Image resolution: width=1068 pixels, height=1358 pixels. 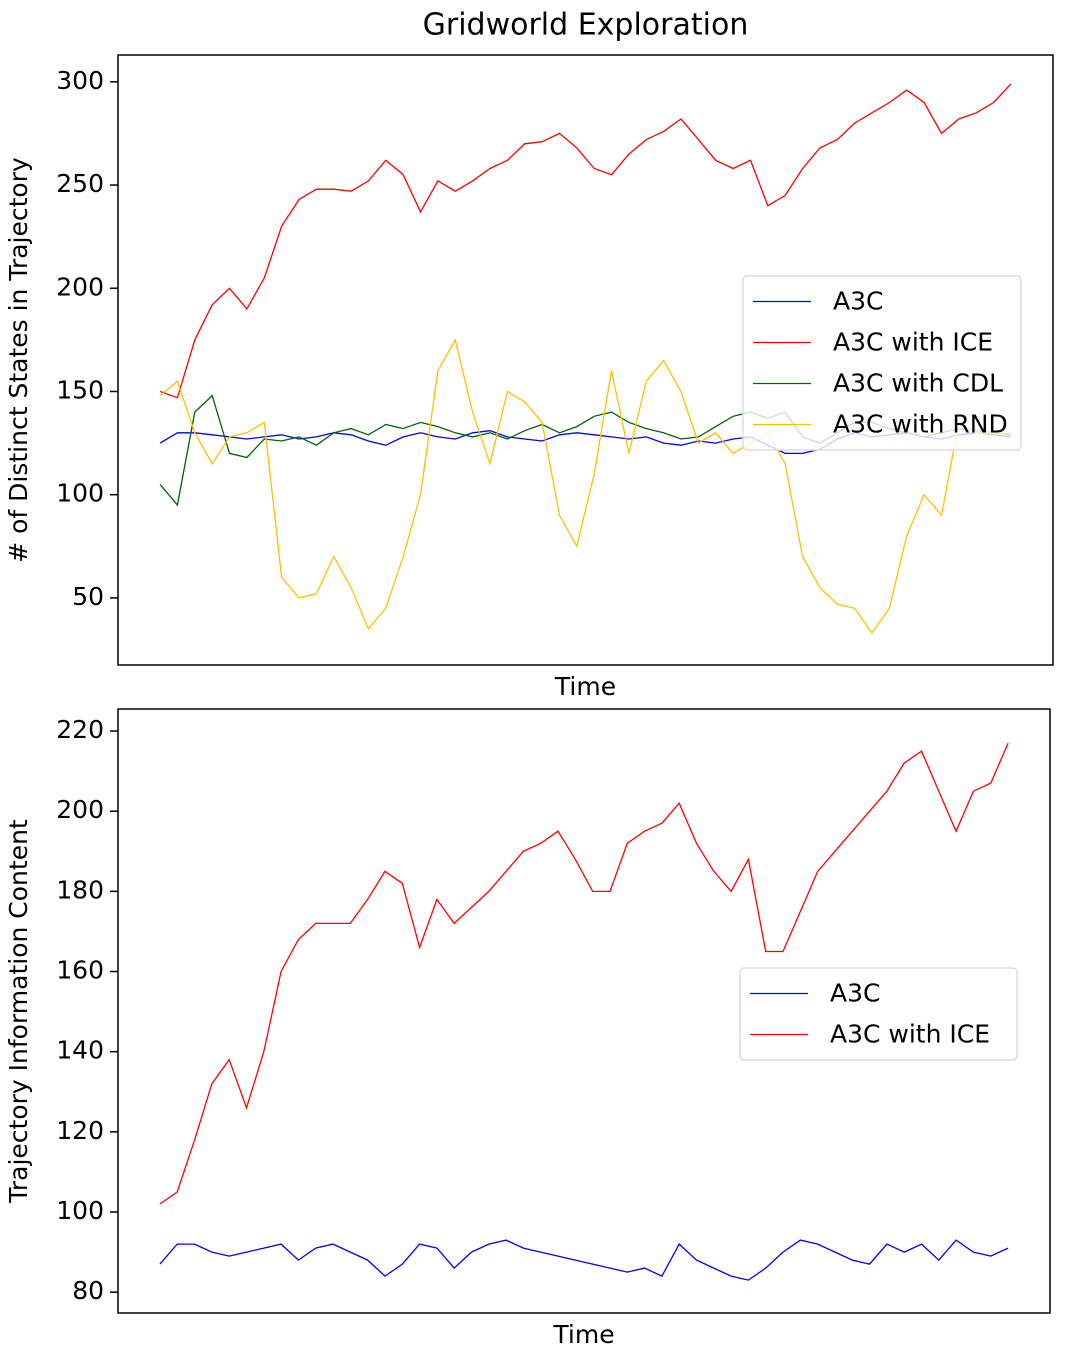 I want to click on y-tick-label: 150, so click(x=80, y=389).